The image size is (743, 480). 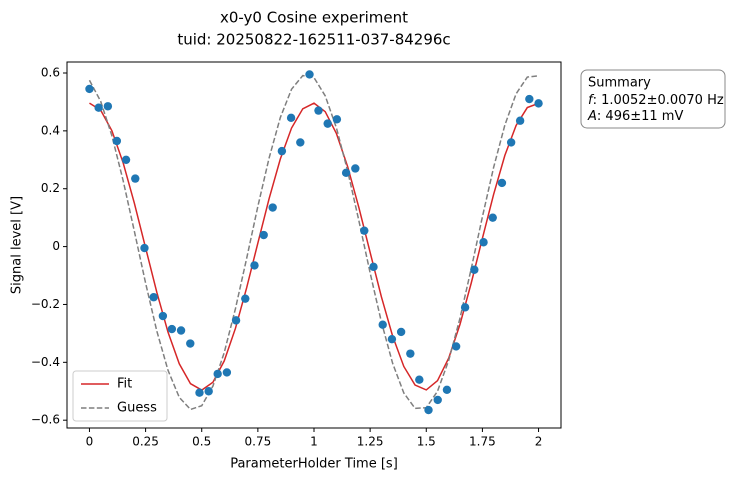 What do you see at coordinates (45, 304) in the screenshot?
I see `y-tick-label: −0.2` at bounding box center [45, 304].